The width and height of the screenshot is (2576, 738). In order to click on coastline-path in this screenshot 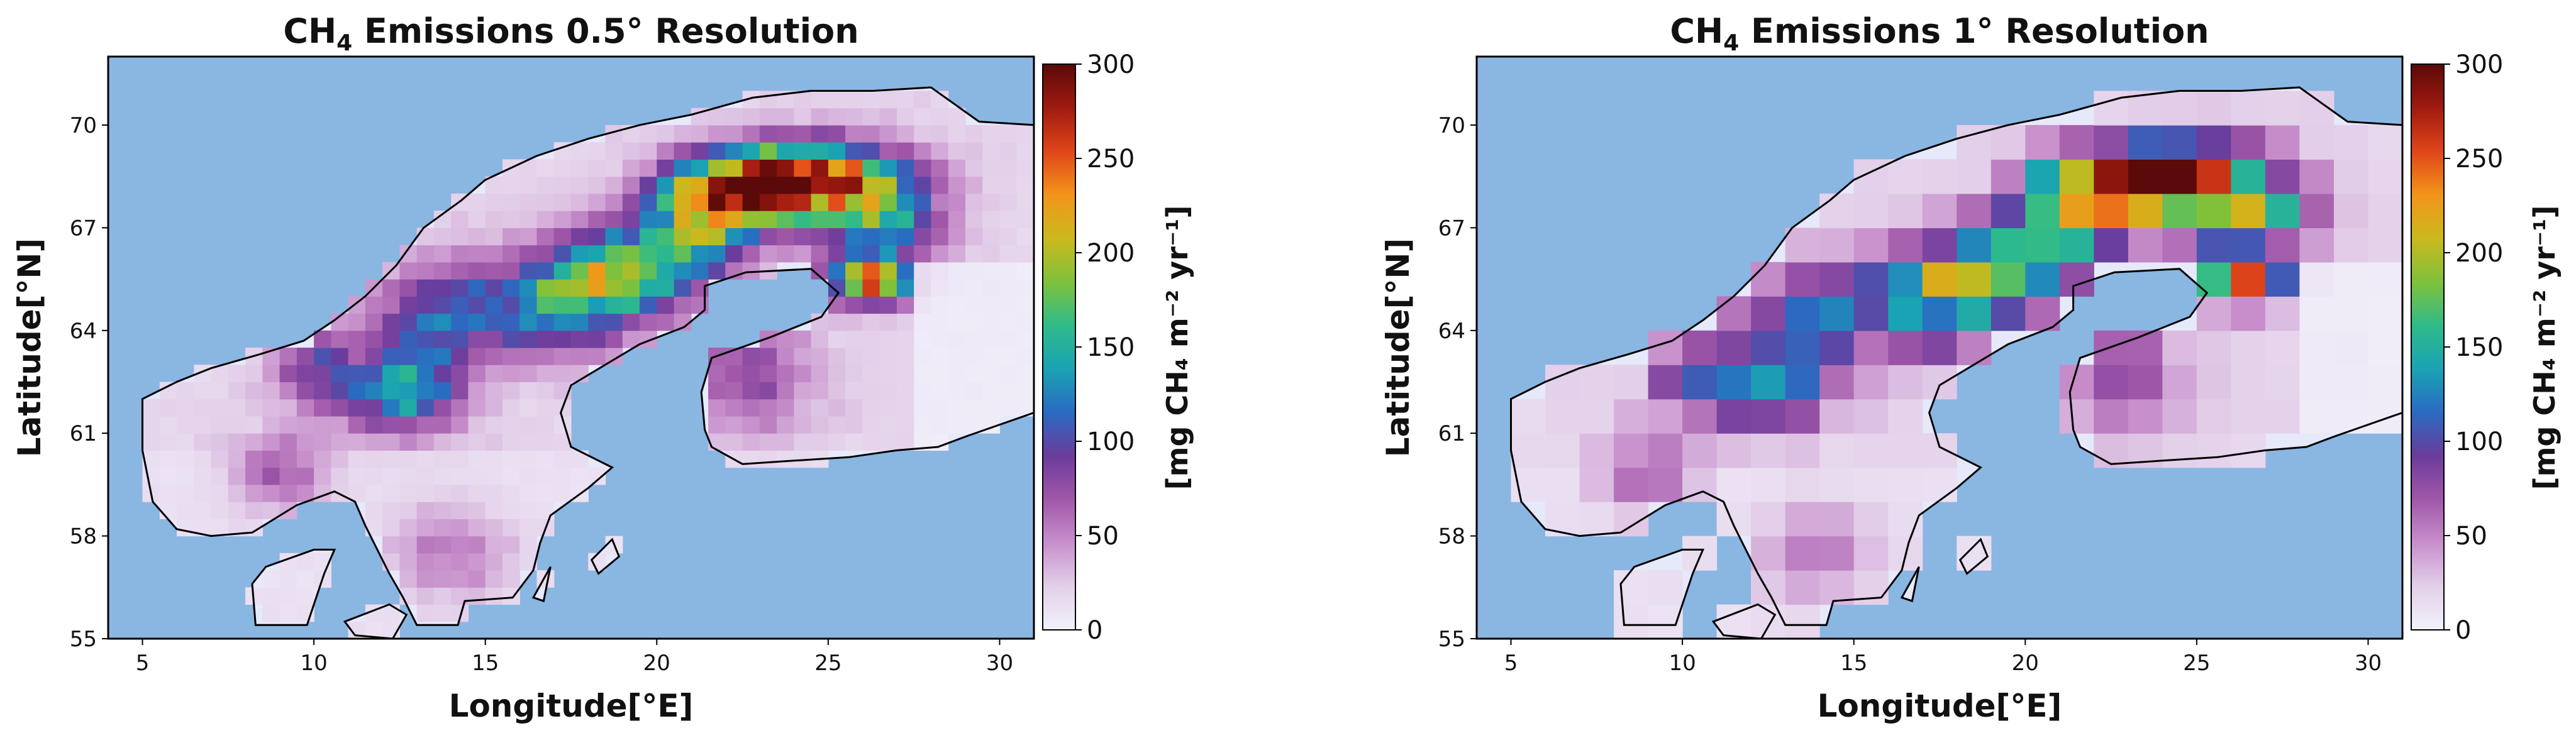, I will do `click(293, 587)`.